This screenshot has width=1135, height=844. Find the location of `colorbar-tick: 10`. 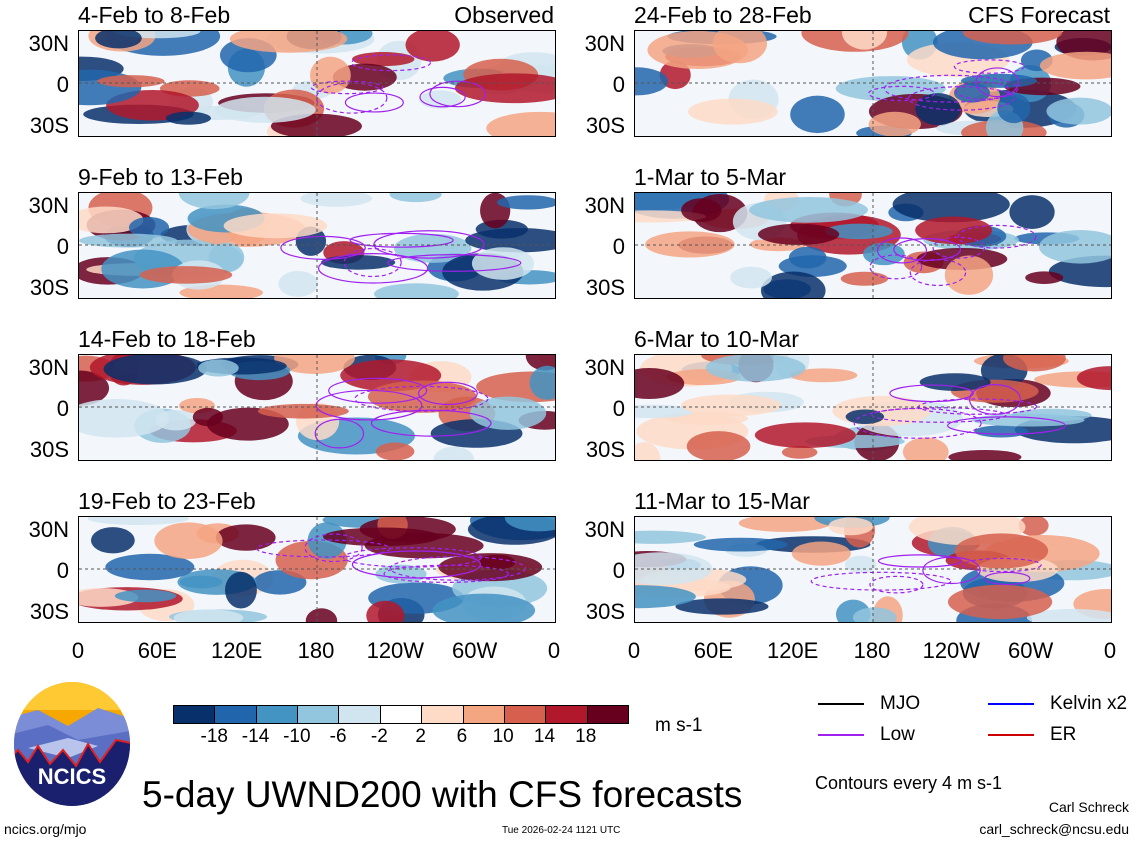

colorbar-tick: 10 is located at coordinates (503, 736).